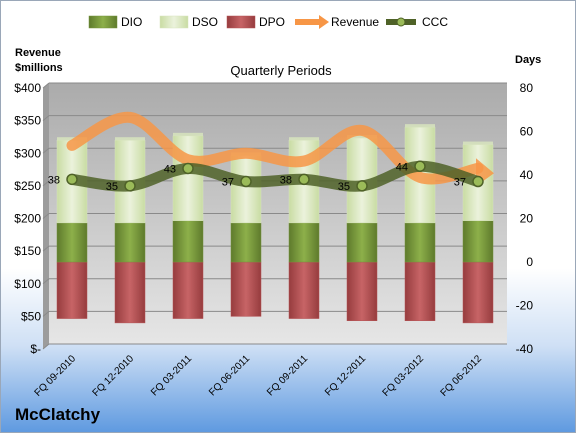 Image resolution: width=576 pixels, height=433 pixels. What do you see at coordinates (114, 376) in the screenshot?
I see `category-tick-label: FQ 12-2010` at bounding box center [114, 376].